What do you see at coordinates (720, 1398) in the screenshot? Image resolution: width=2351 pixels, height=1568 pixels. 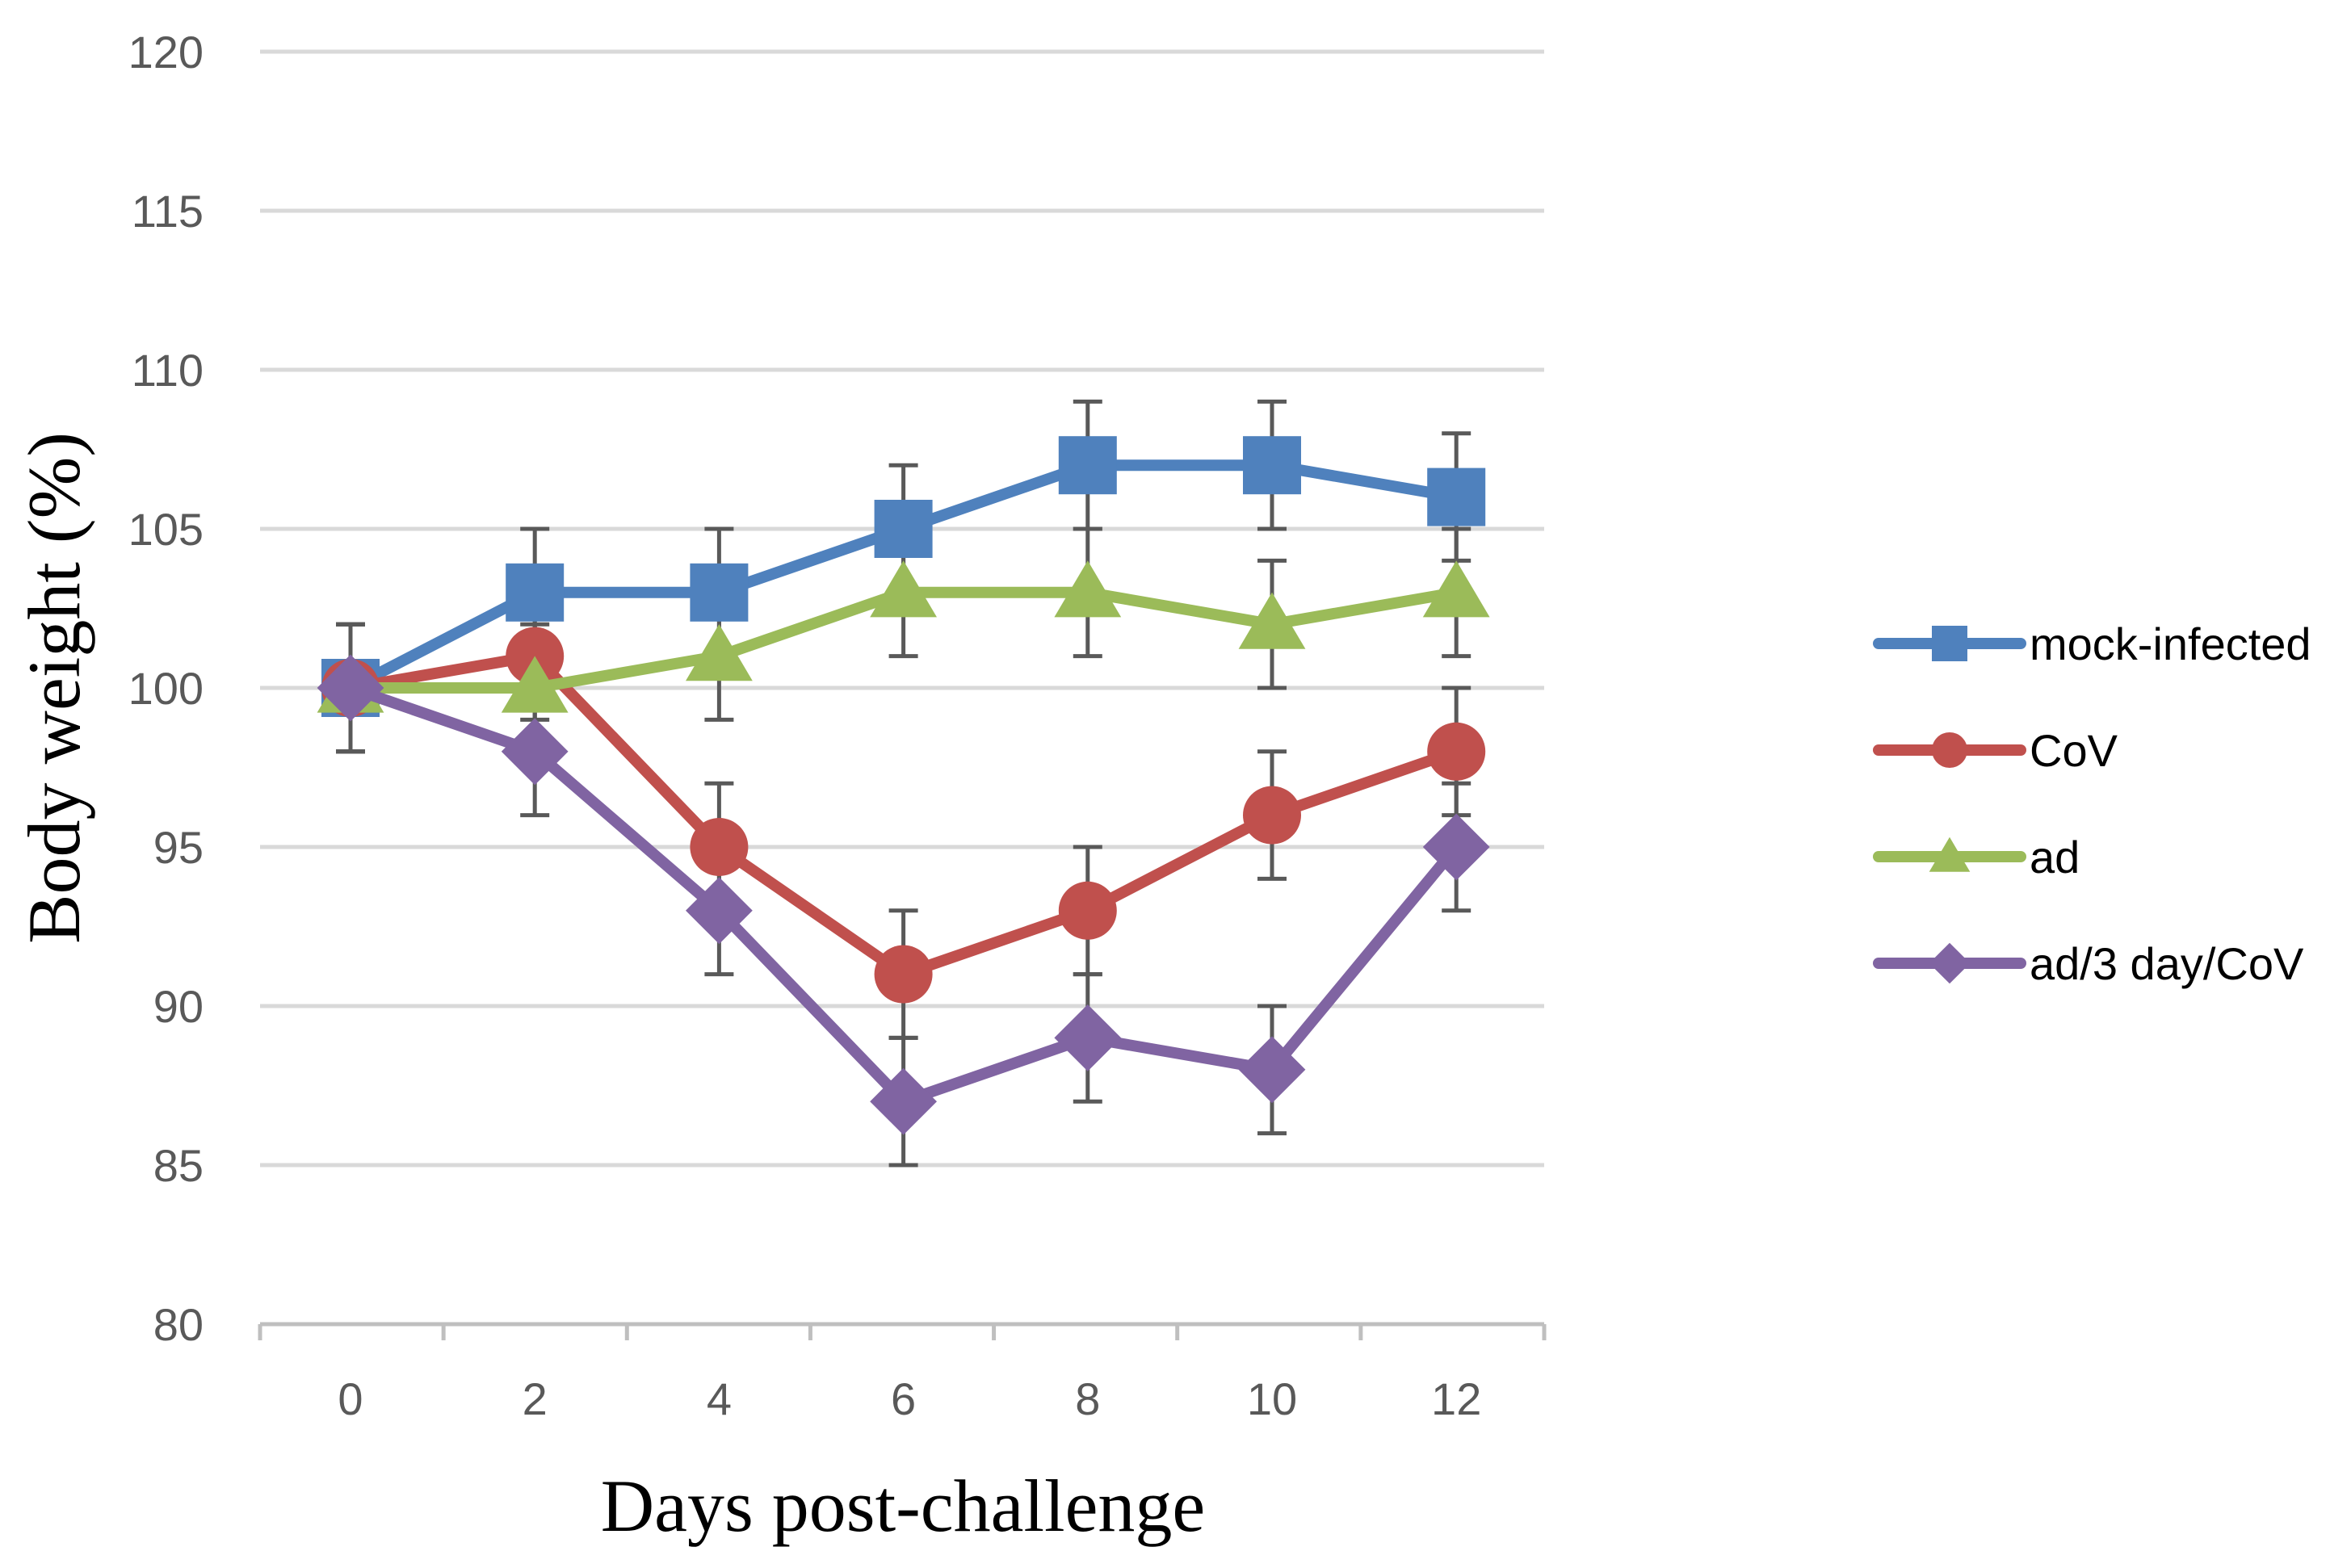 I see `x-tick-label: 4` at bounding box center [720, 1398].